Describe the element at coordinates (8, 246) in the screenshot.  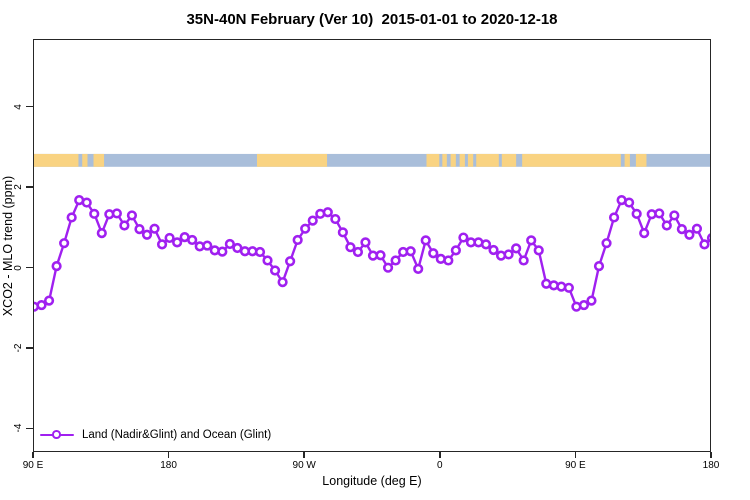
I see `y-axis-label: XCO2 - MLO trend (ppm)` at that location.